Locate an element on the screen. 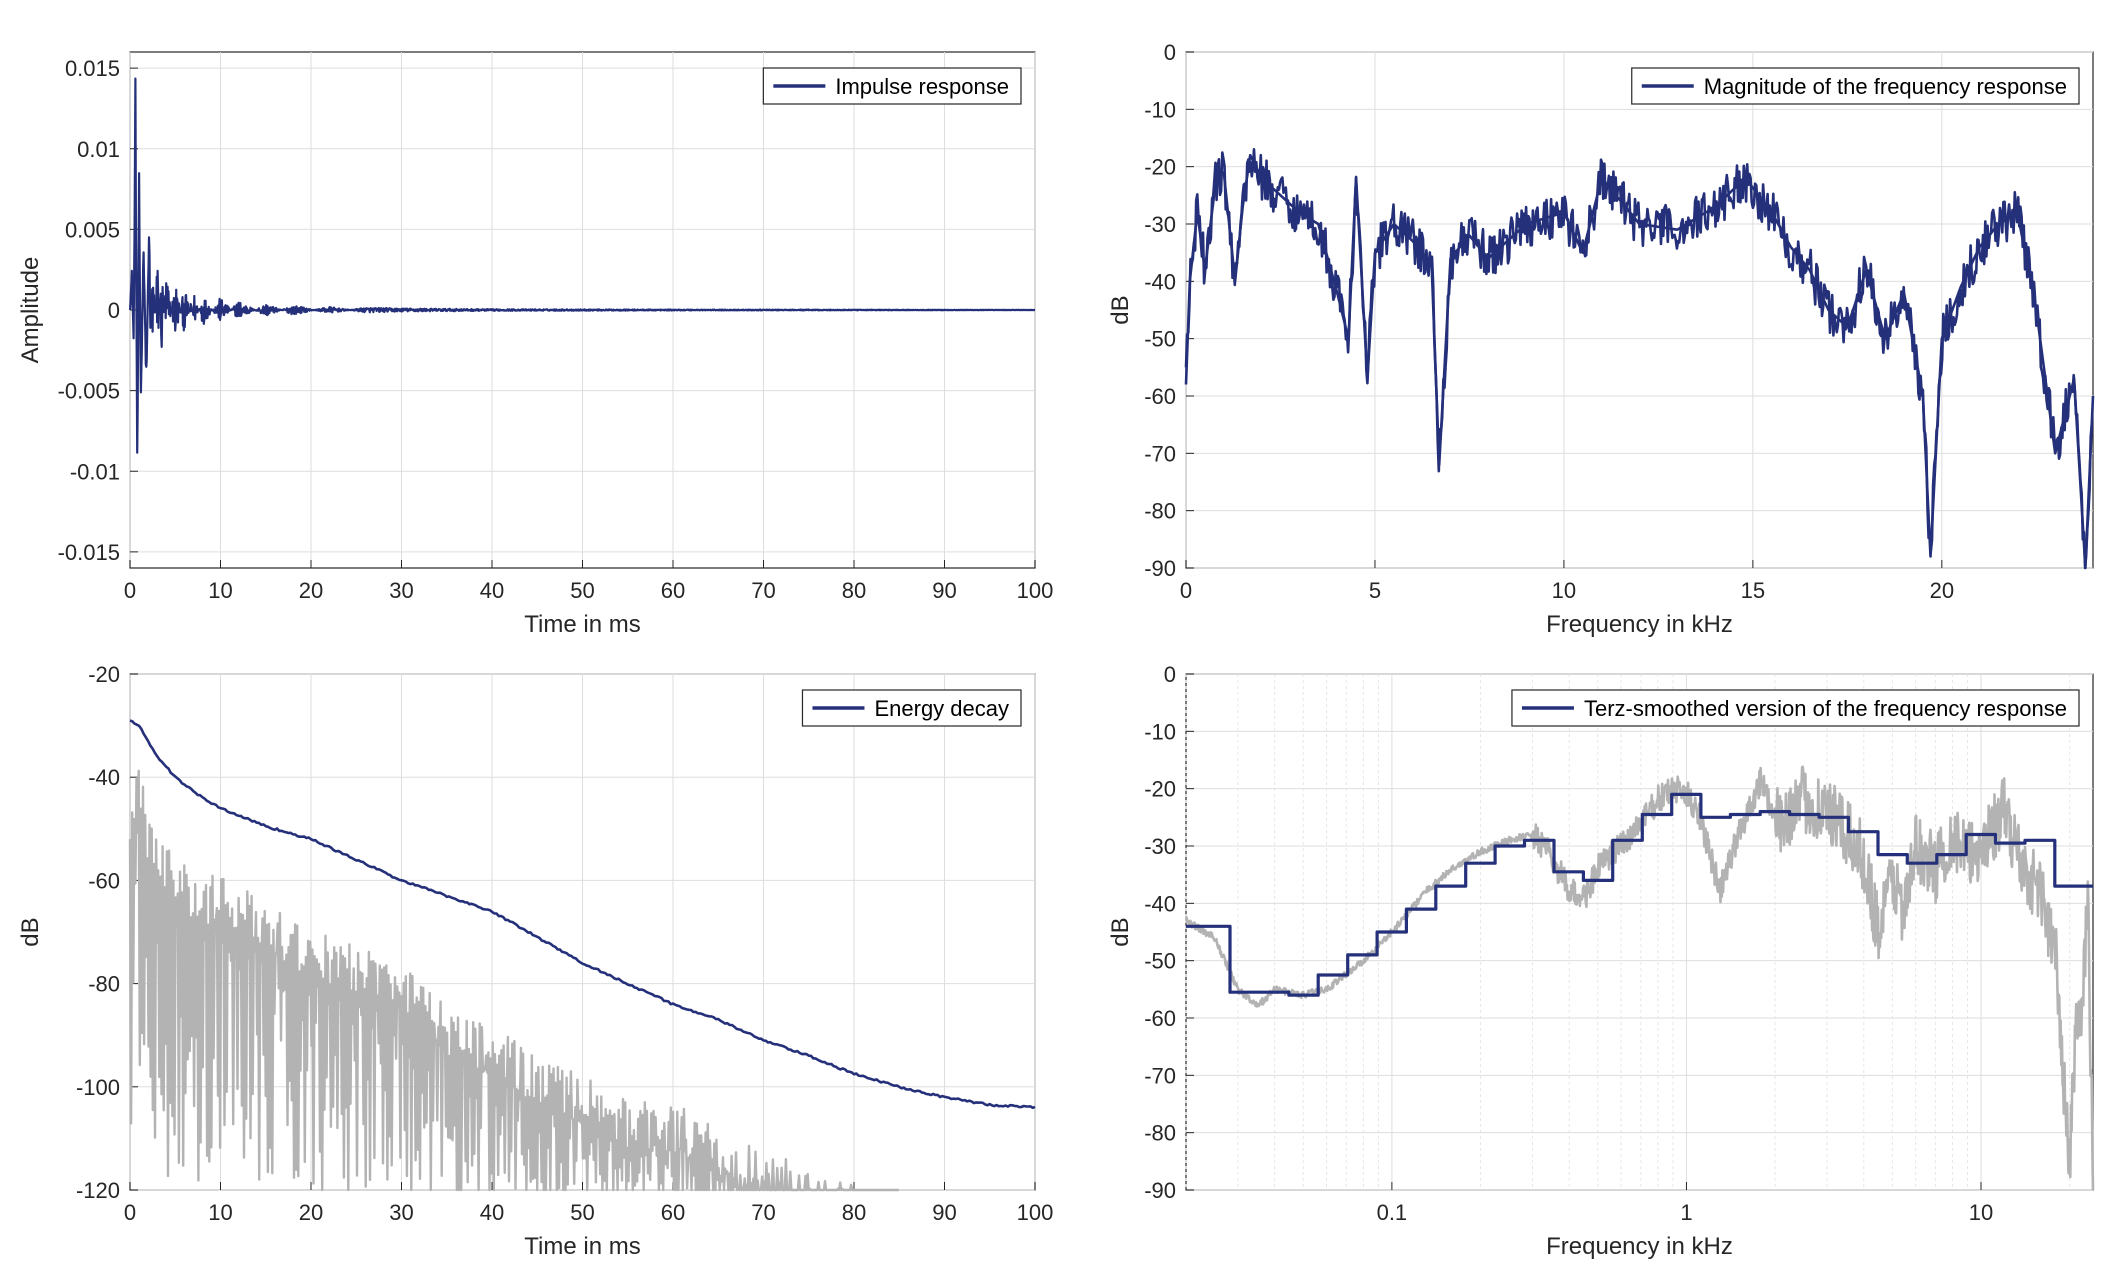 This screenshot has height=1276, width=2126. y-tick-label: 0.01 is located at coordinates (98, 149).